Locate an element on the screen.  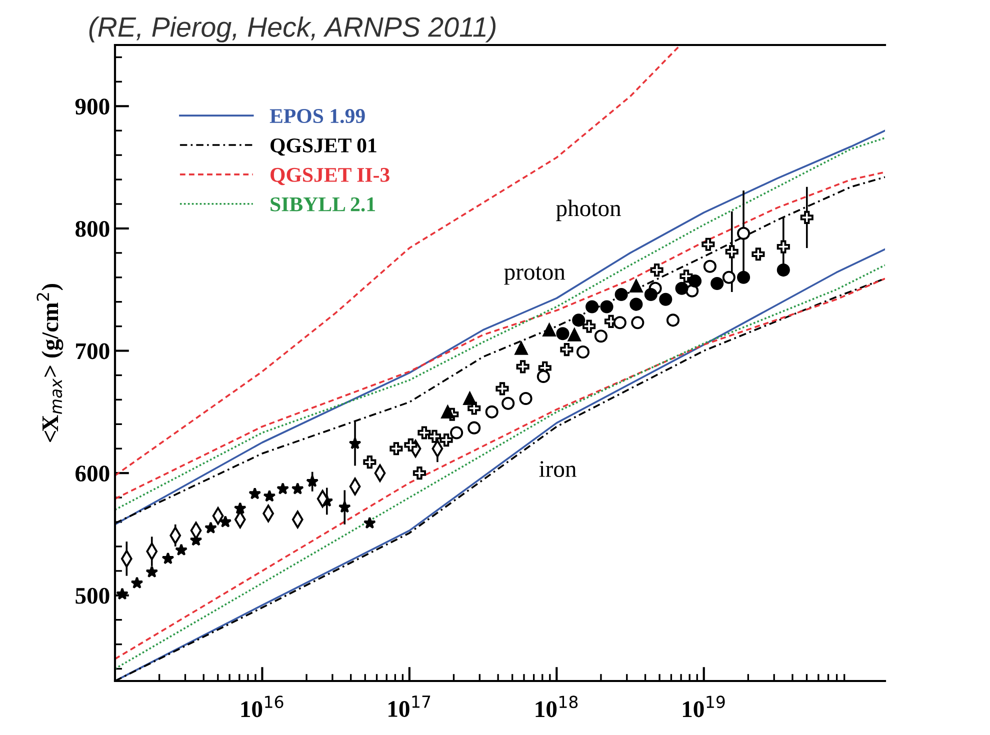
legend-label: EPOS 1.99 is located at coordinates (317, 116).